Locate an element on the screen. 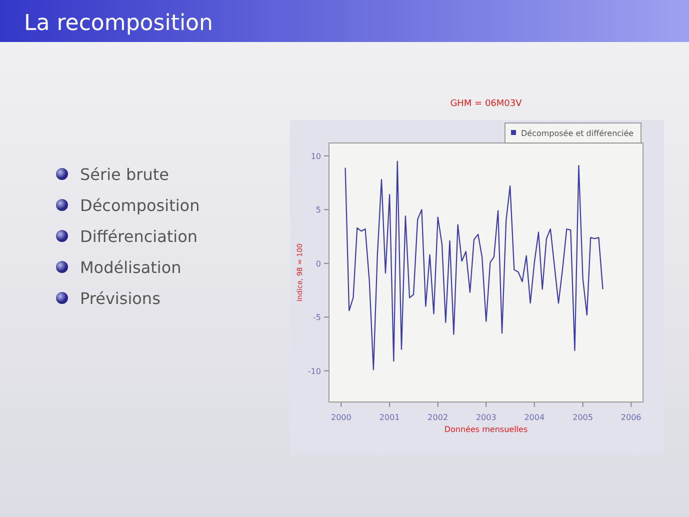 This screenshot has height=517, width=689. x-tick-label: 2000 is located at coordinates (341, 417).